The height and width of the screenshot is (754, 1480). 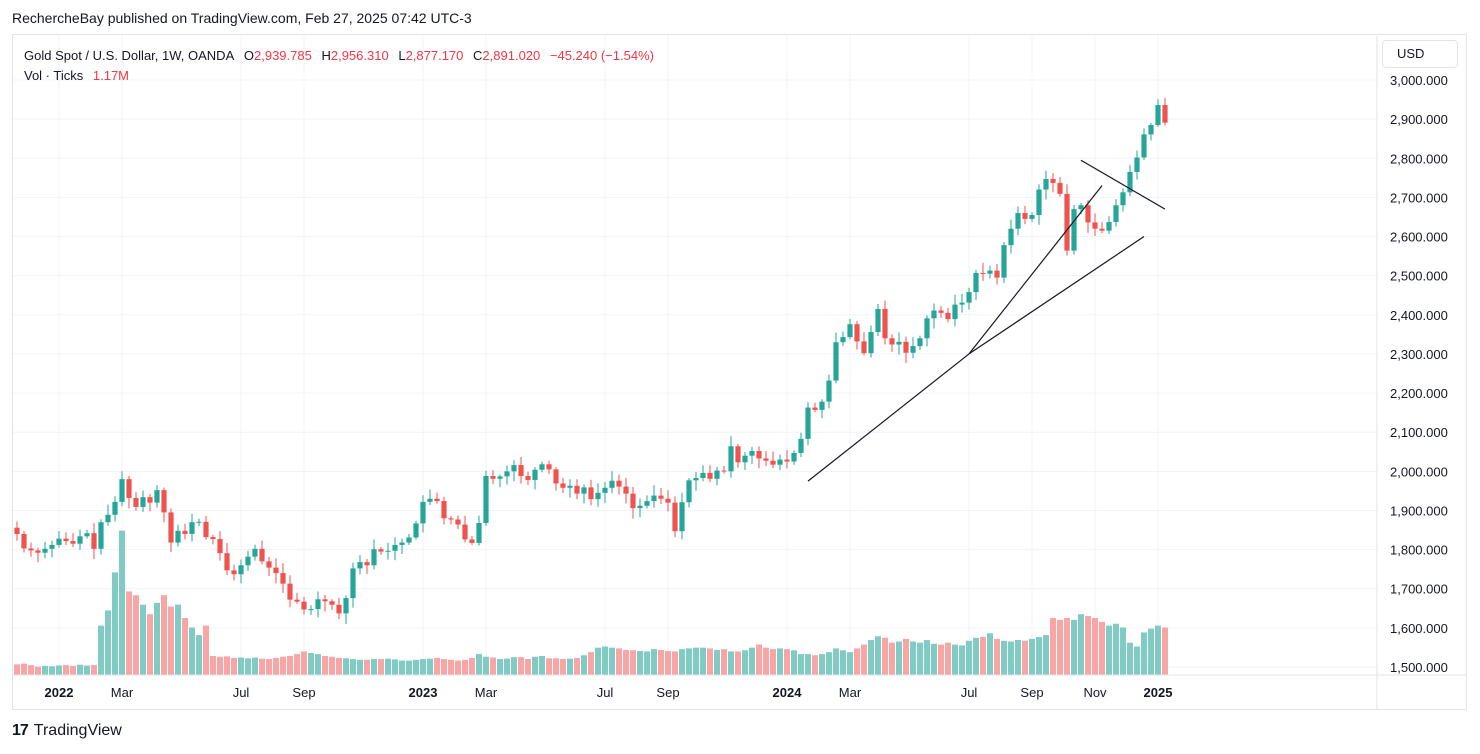 What do you see at coordinates (788, 692) in the screenshot?
I see `x-tick-label: 2024` at bounding box center [788, 692].